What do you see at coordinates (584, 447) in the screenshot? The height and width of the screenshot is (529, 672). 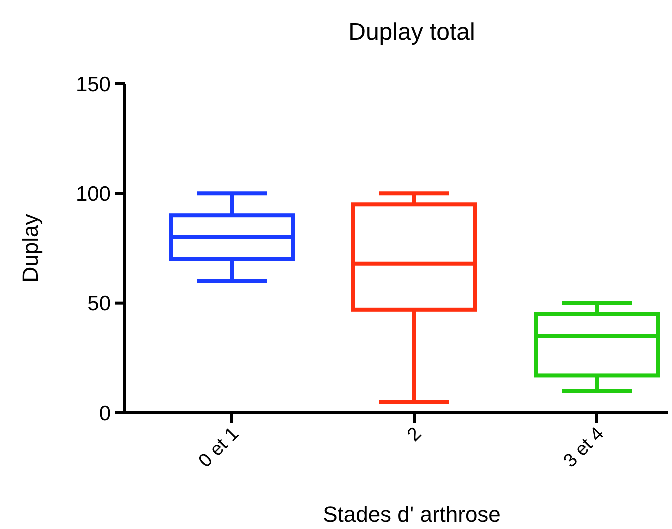 I see `x-tick-label: 3 et 4` at bounding box center [584, 447].